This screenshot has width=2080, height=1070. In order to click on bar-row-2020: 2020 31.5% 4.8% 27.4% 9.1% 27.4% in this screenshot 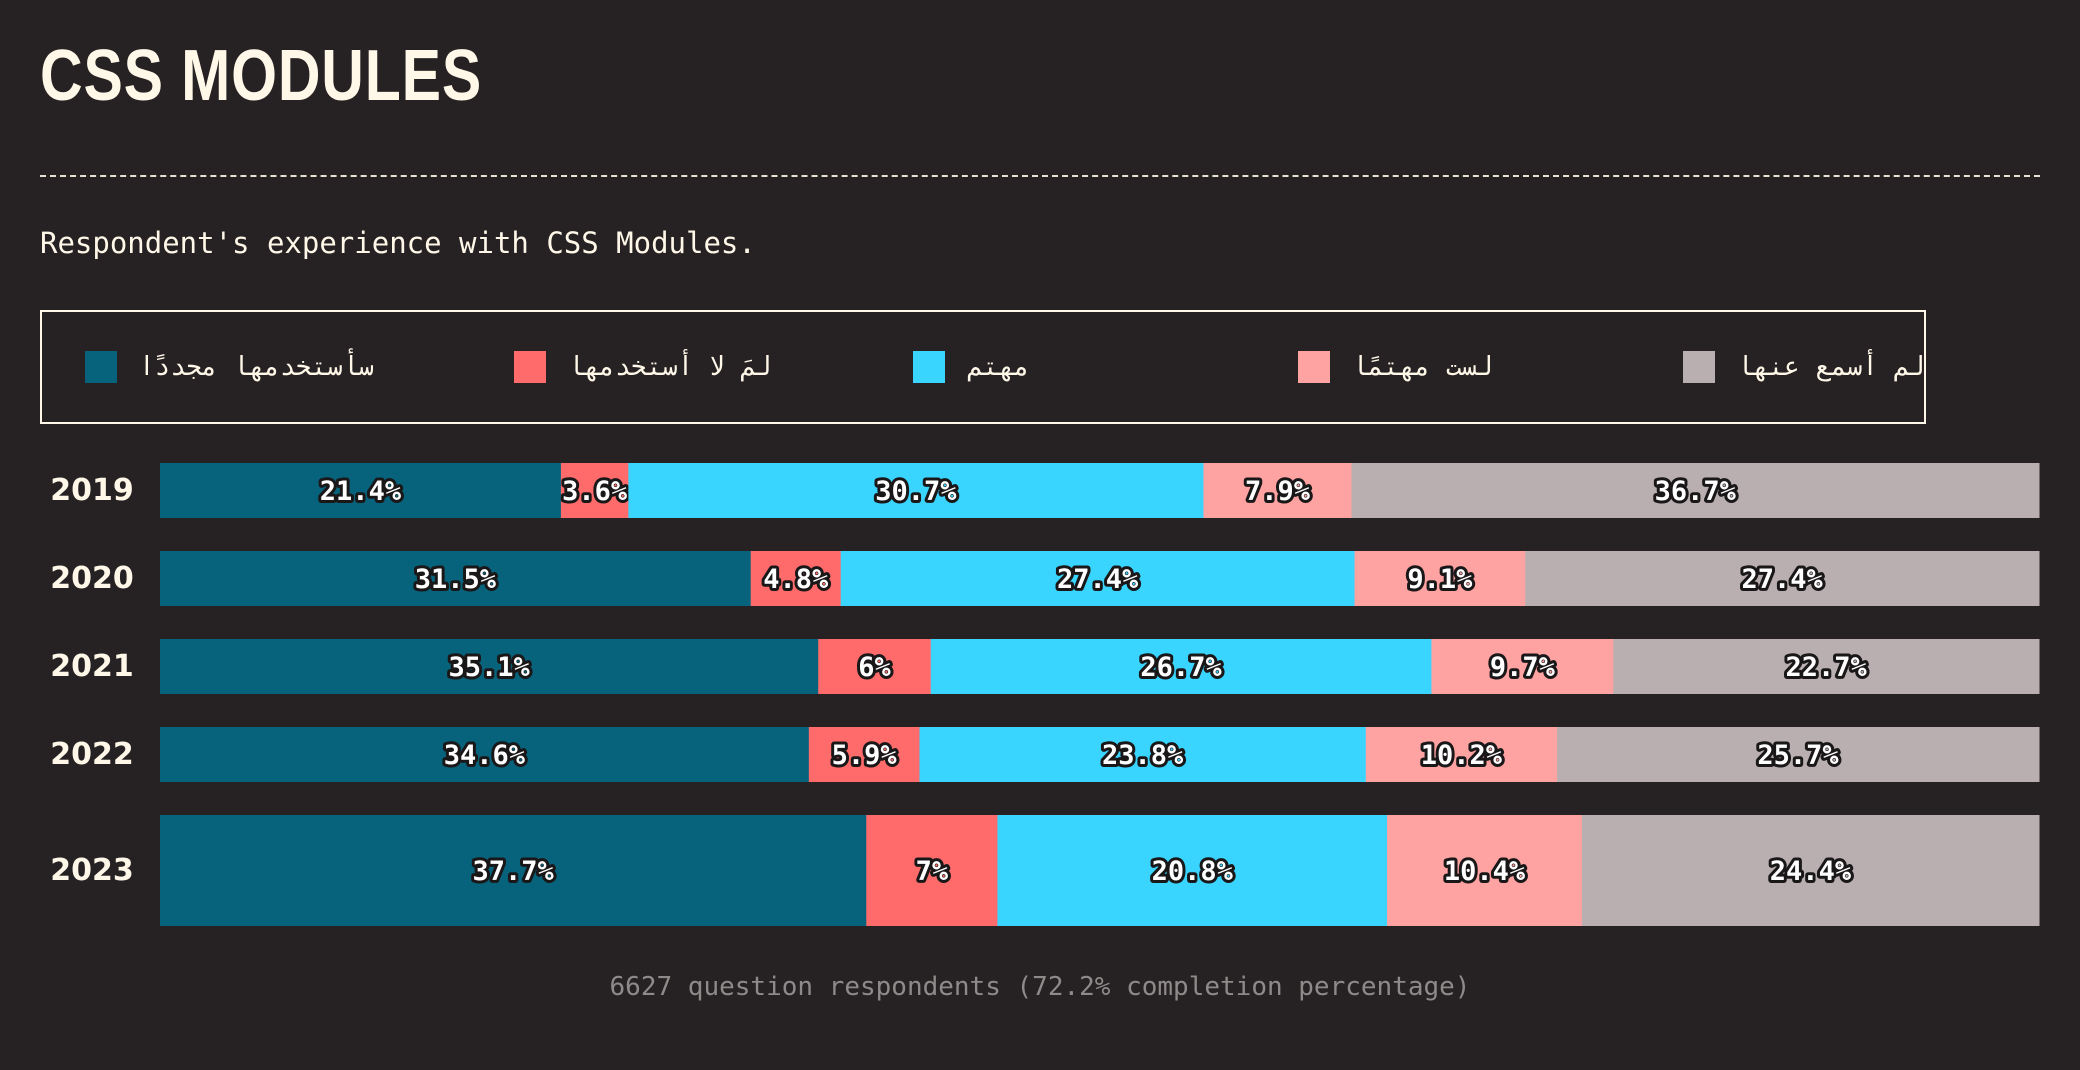, I will do `click(1045, 578)`.